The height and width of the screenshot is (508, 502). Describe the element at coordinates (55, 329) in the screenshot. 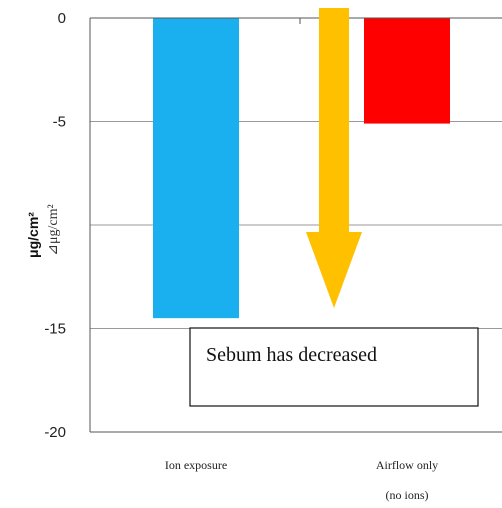

I see `y-tick-label: -15` at that location.